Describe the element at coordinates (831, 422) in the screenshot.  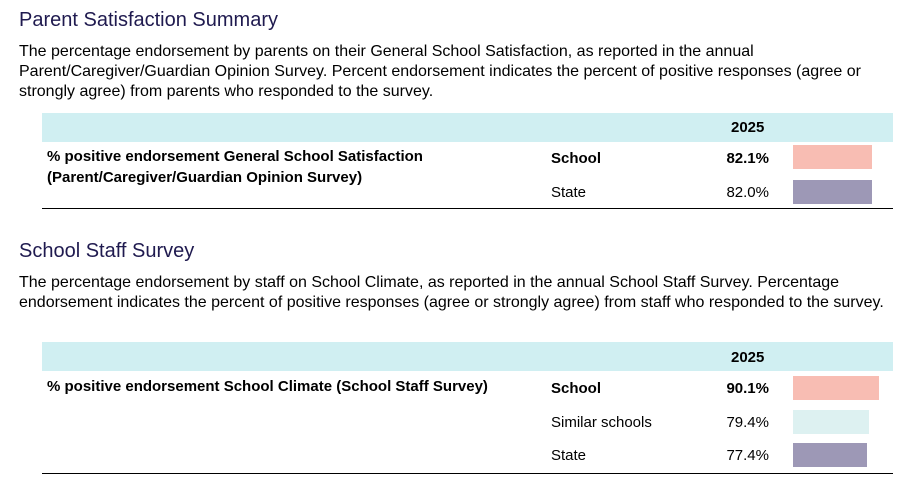
I see `bar-similar-schools` at that location.